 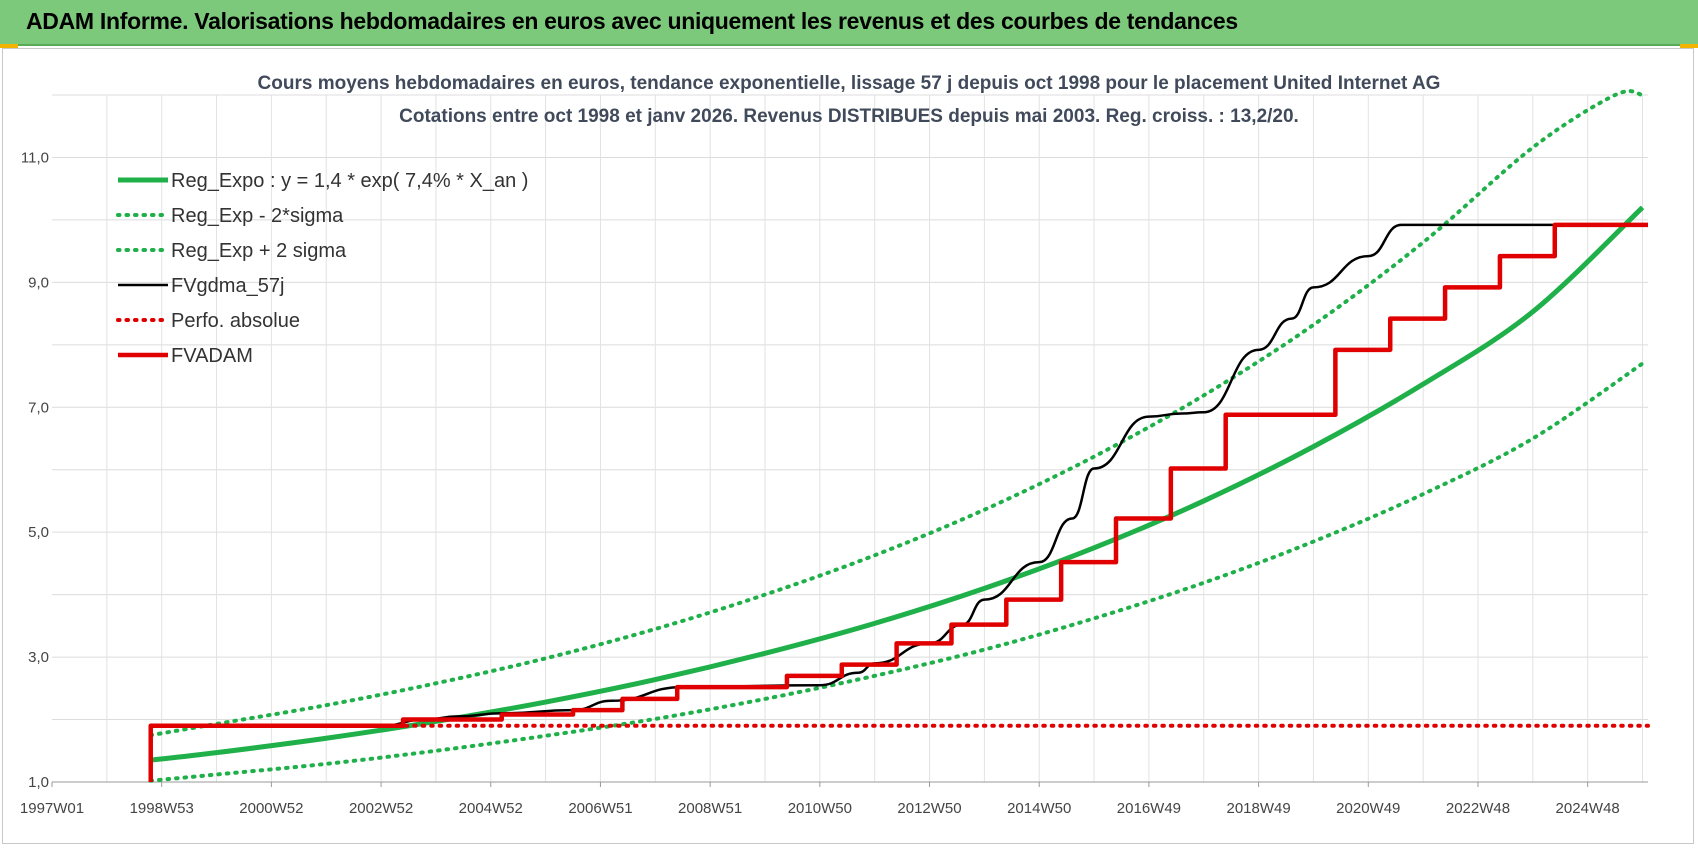 I want to click on x-tick-label: 1997W01, so click(x=52, y=808).